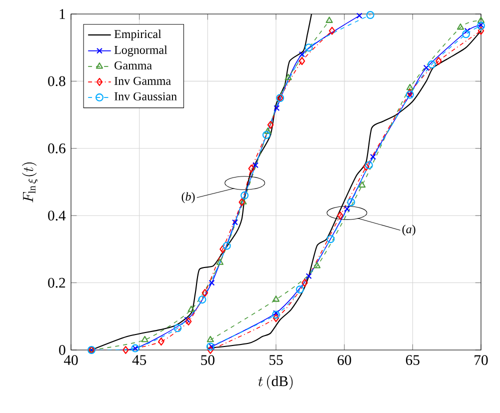 This screenshot has width=500, height=413. I want to click on legend-label: Empirical, so click(138, 35).